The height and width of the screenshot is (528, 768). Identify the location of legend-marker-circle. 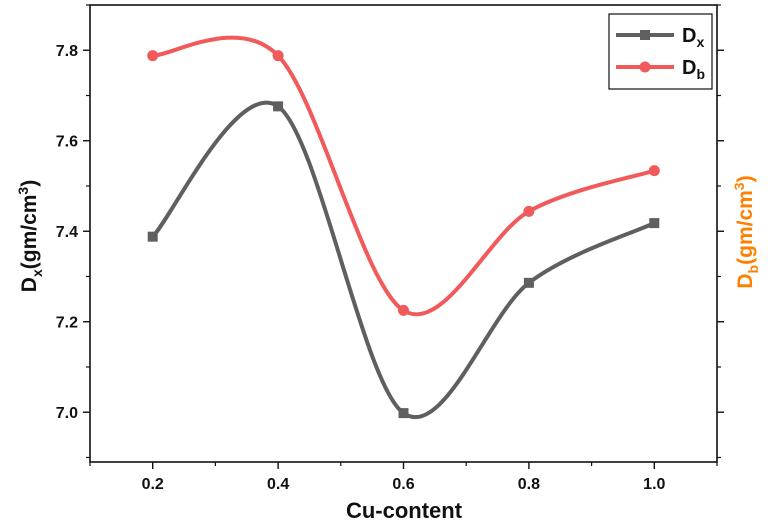
(645, 67).